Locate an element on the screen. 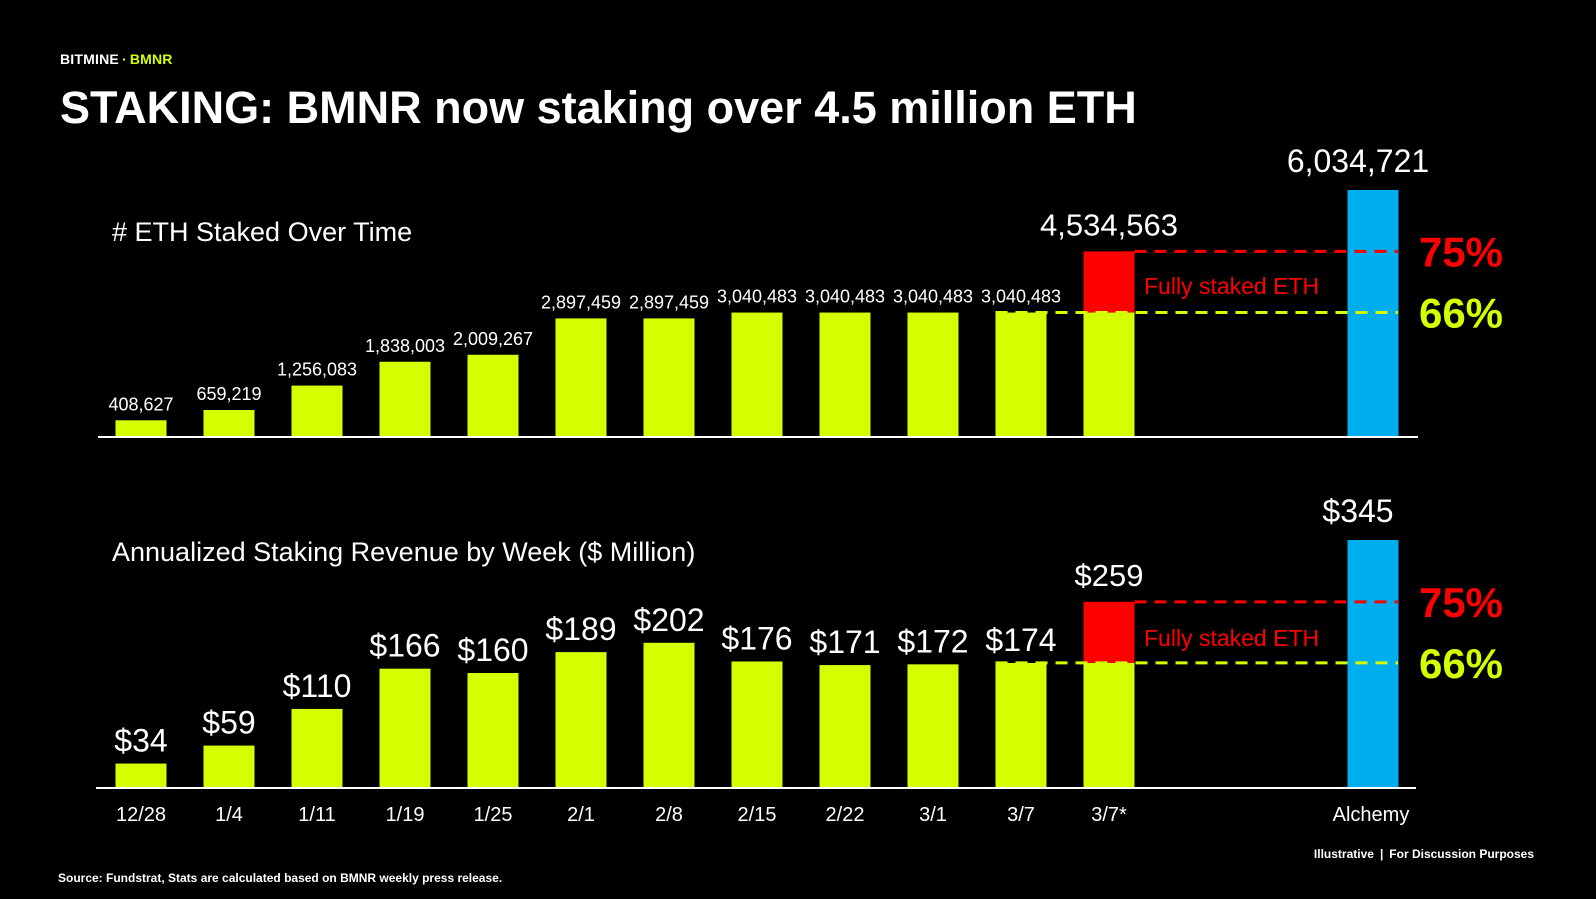 The height and width of the screenshot is (899, 1596). category-label-3: 1/19 is located at coordinates (405, 815).